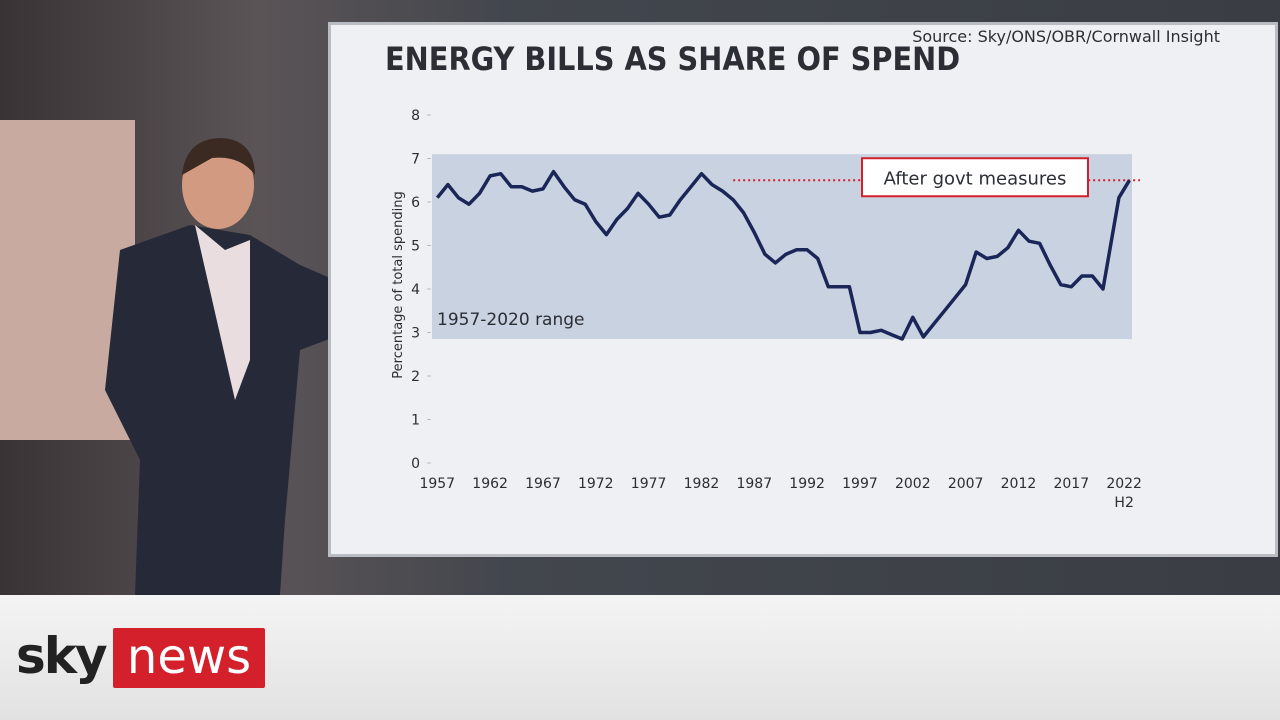 The height and width of the screenshot is (720, 1280). What do you see at coordinates (1018, 484) in the screenshot?
I see `x-tick-label: 2012` at bounding box center [1018, 484].